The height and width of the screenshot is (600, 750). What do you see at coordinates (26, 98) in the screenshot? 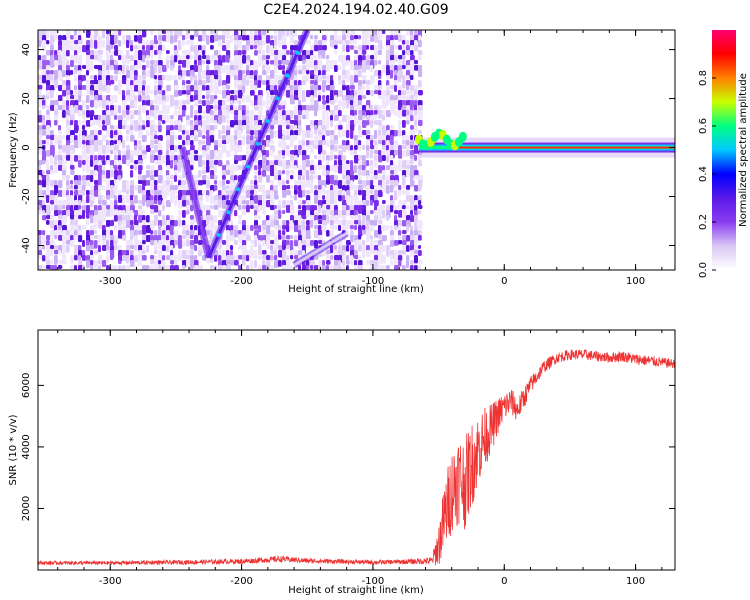
I see `spectrogram-ytick-label: 20` at bounding box center [26, 98].